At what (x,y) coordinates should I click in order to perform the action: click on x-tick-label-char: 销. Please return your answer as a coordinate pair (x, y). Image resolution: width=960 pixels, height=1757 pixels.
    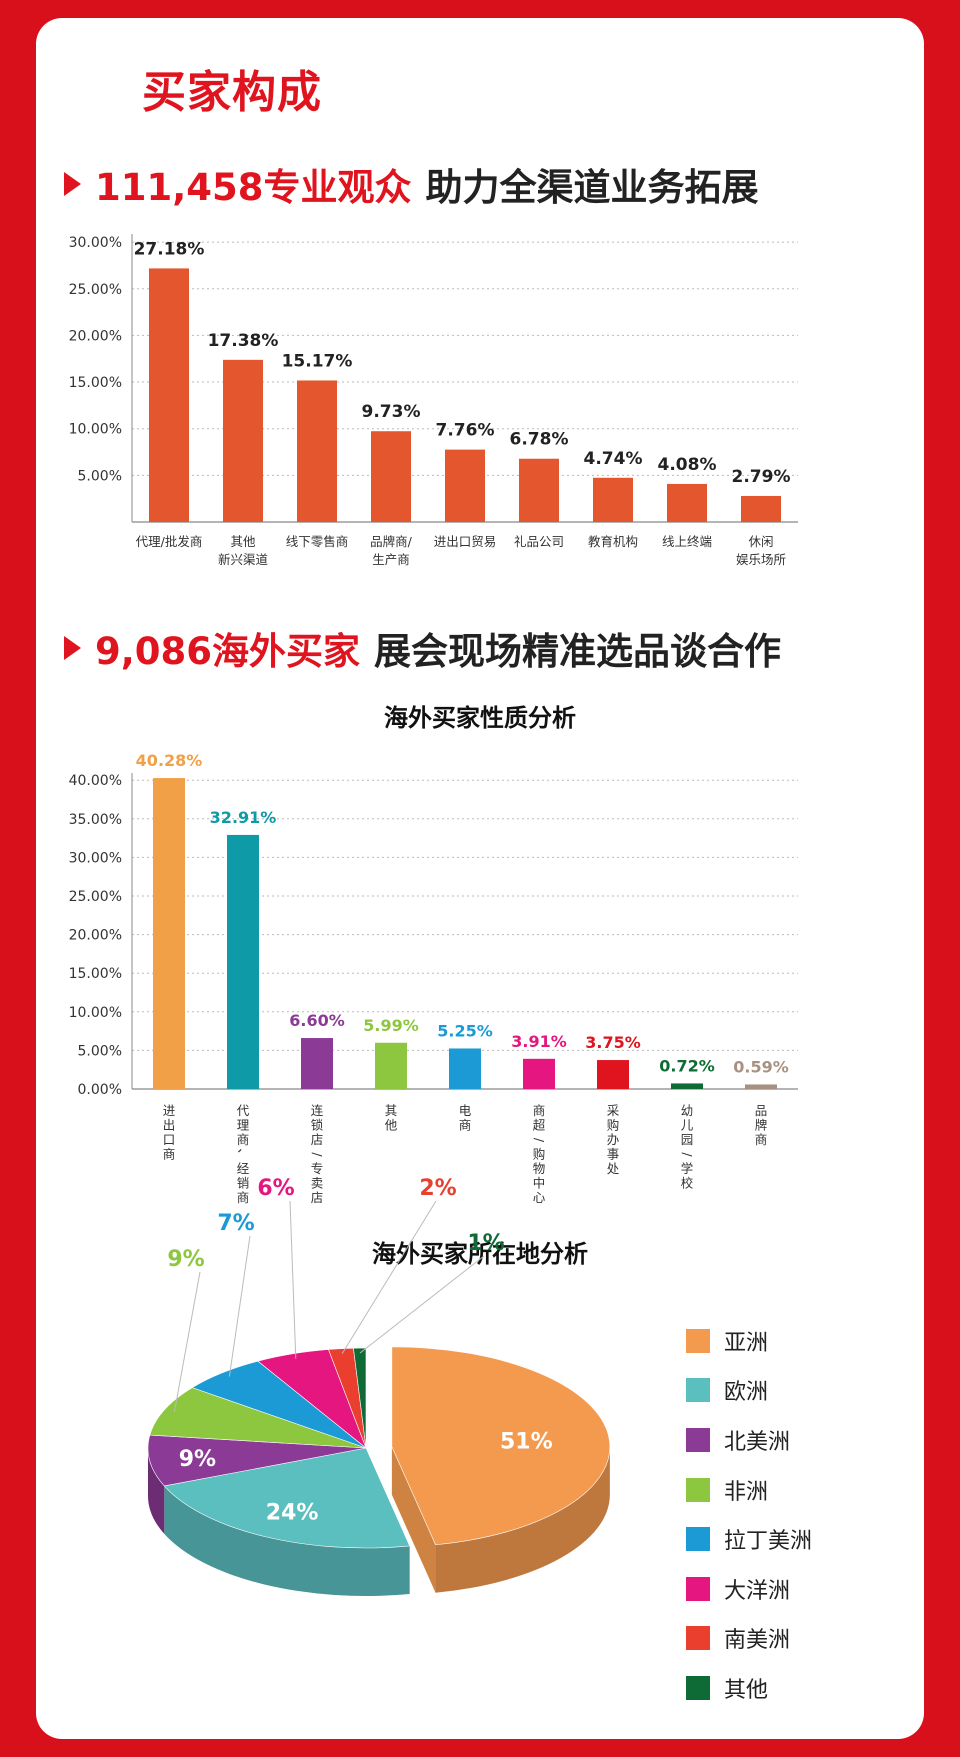
    Looking at the image, I should click on (243, 1183).